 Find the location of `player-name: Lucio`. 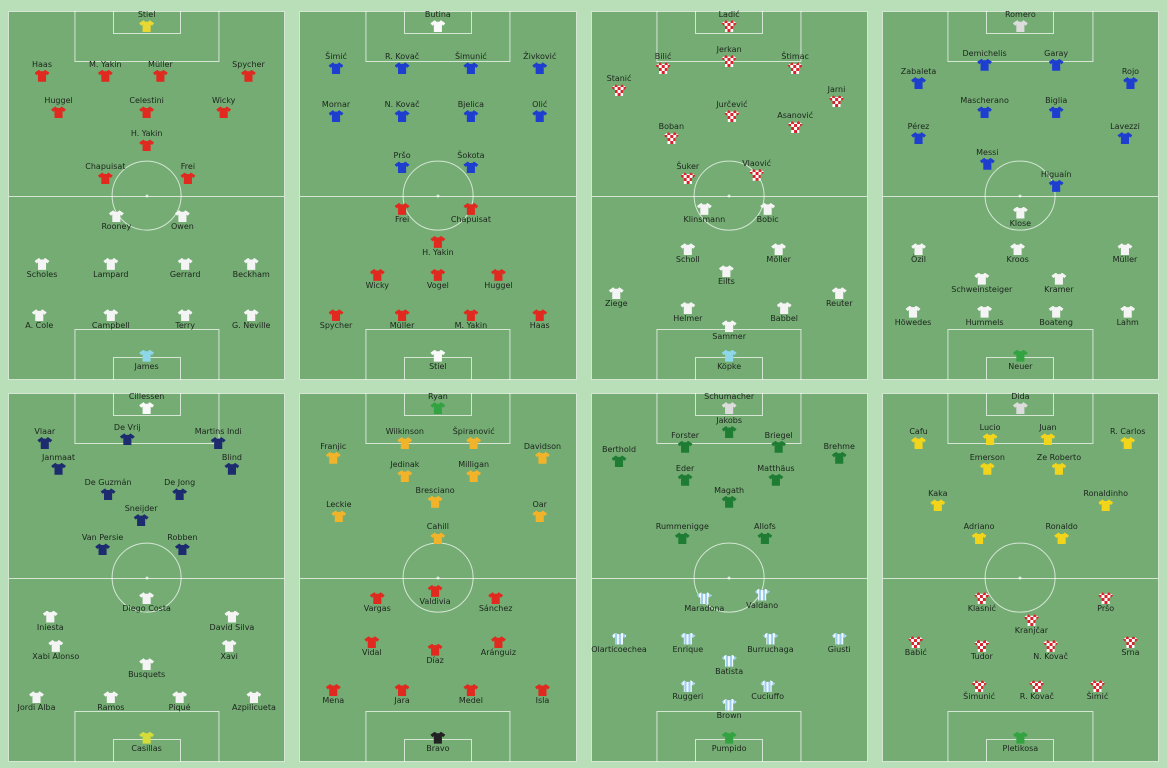

player-name: Lucio is located at coordinates (990, 428).